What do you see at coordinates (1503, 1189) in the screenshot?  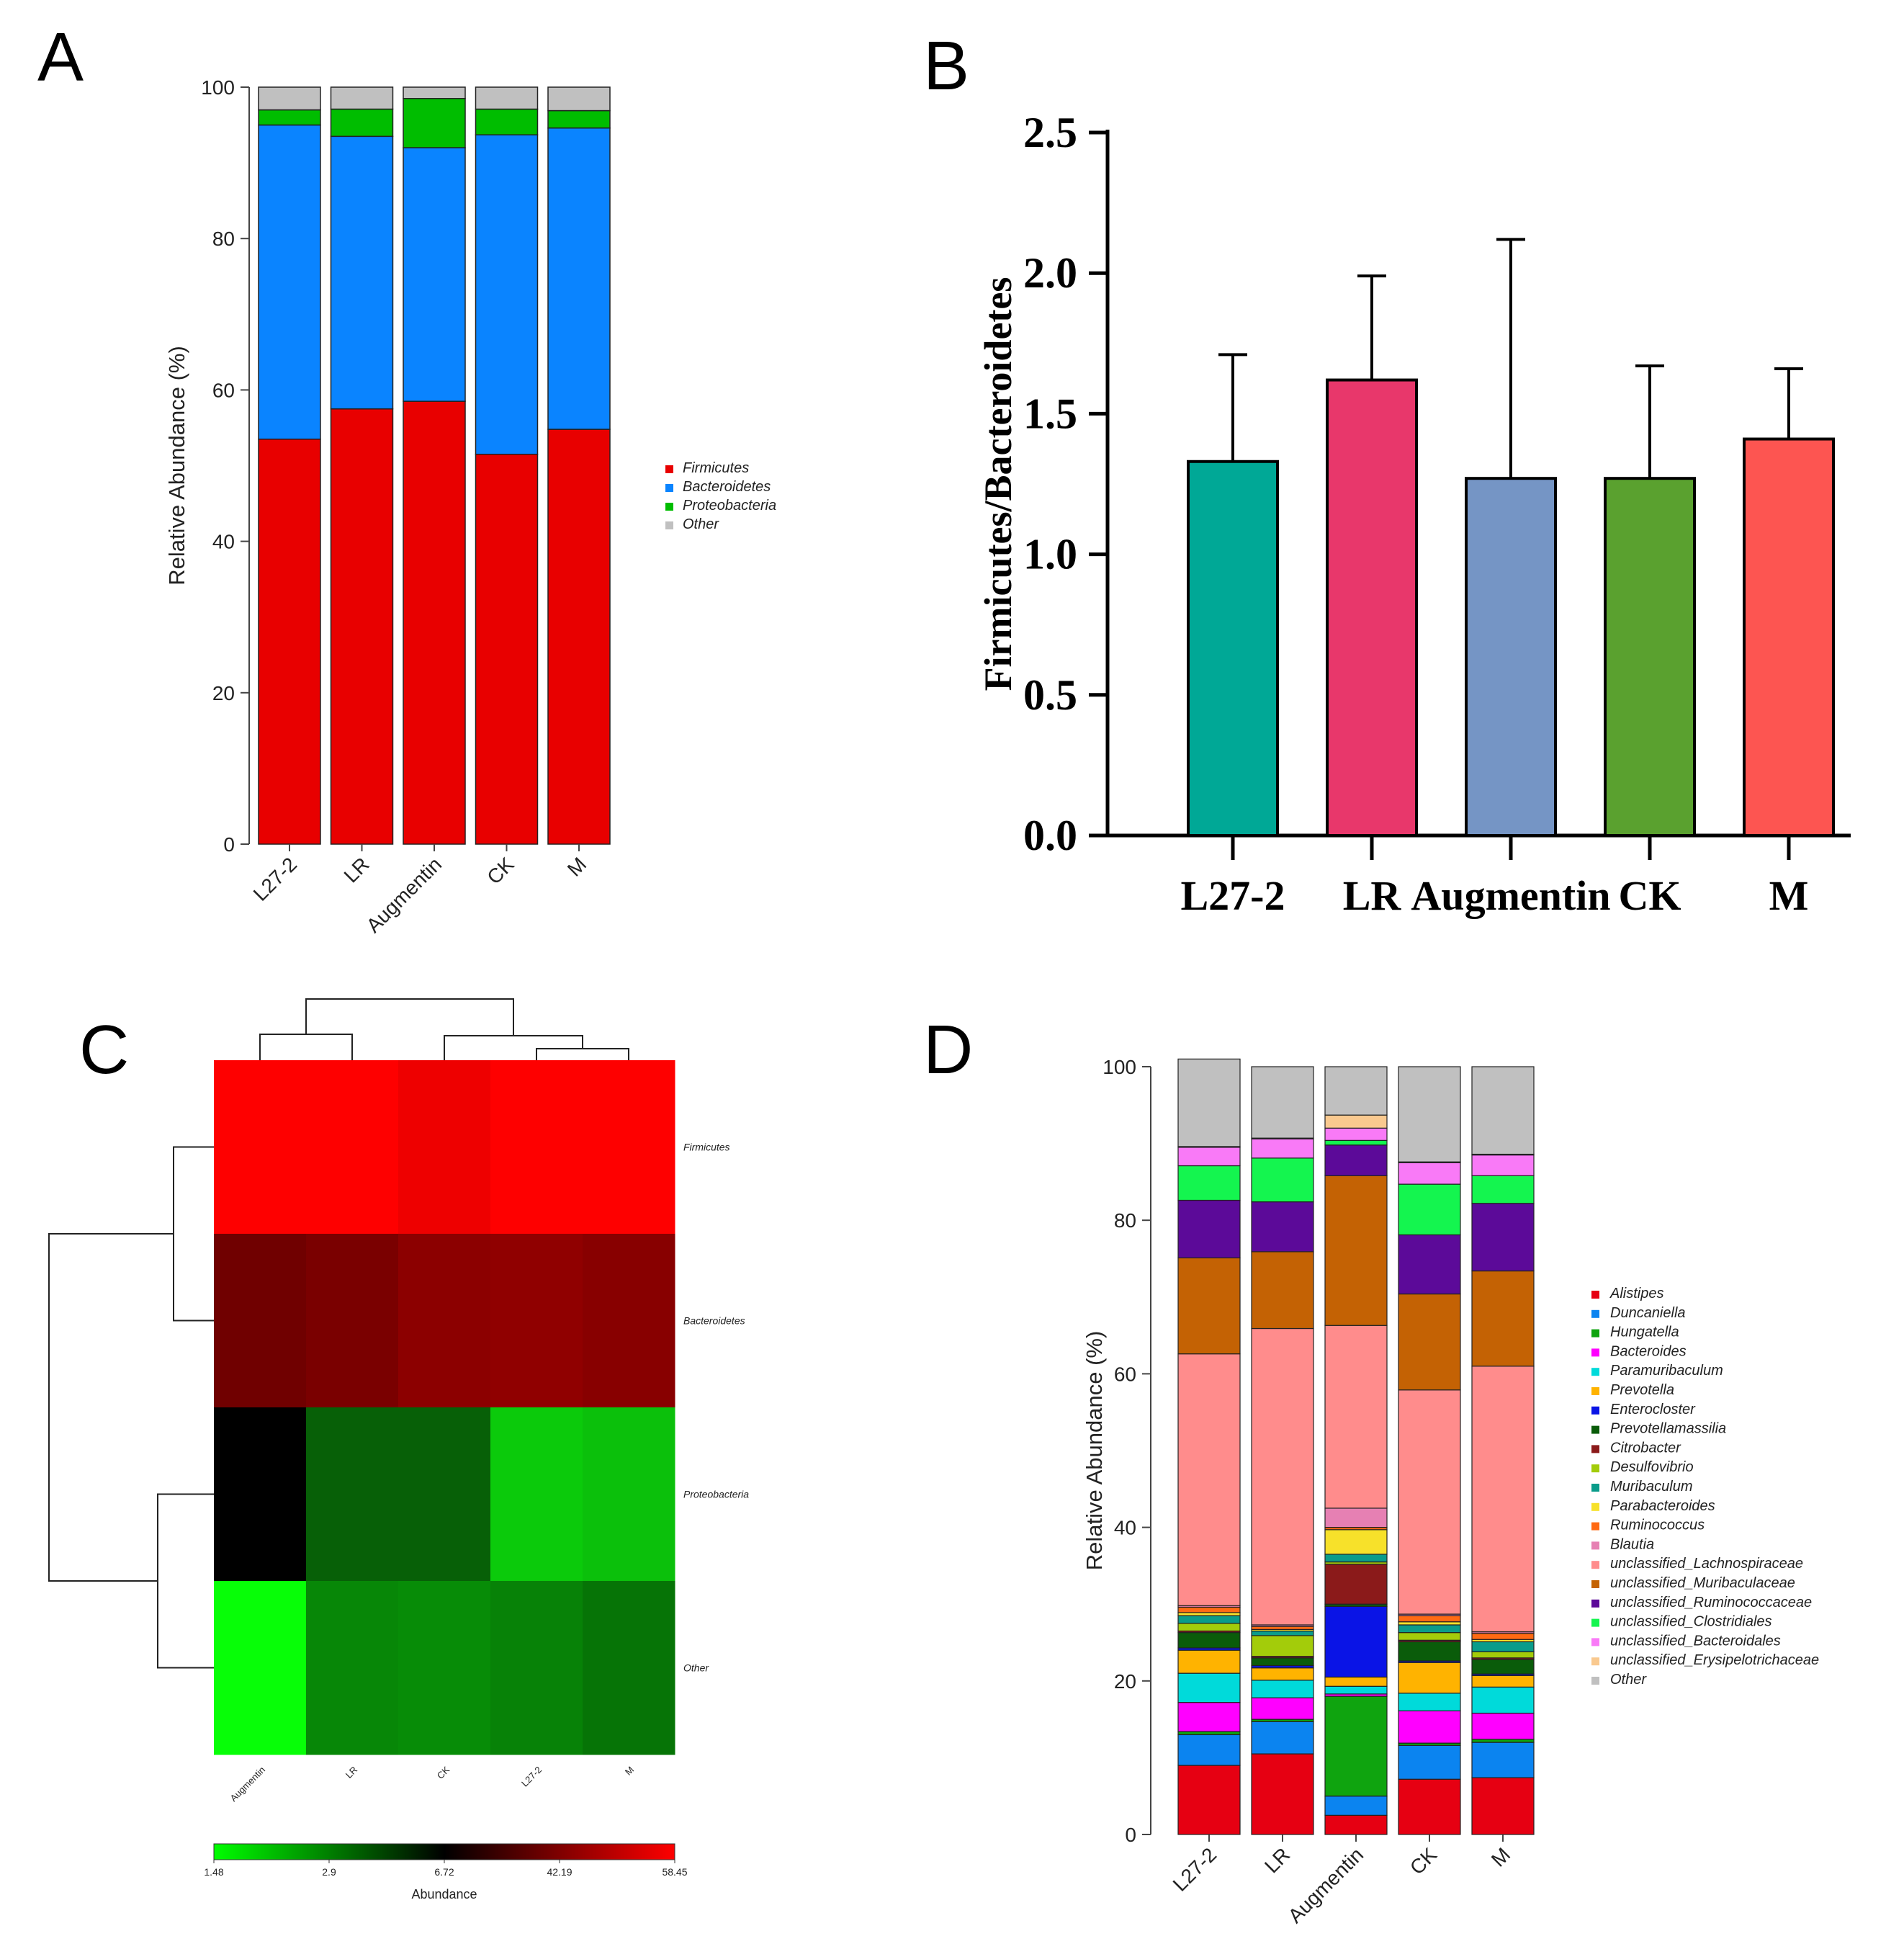 I see `chart-d-bar-segment-unclassified-clostridiales` at bounding box center [1503, 1189].